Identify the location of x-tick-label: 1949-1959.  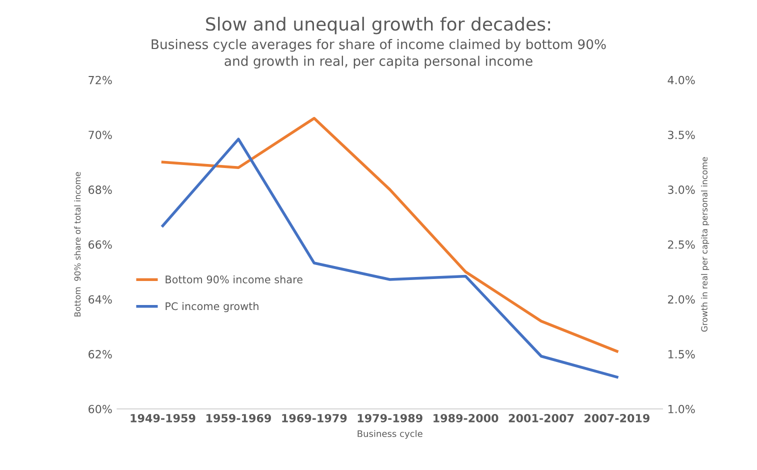
(163, 418).